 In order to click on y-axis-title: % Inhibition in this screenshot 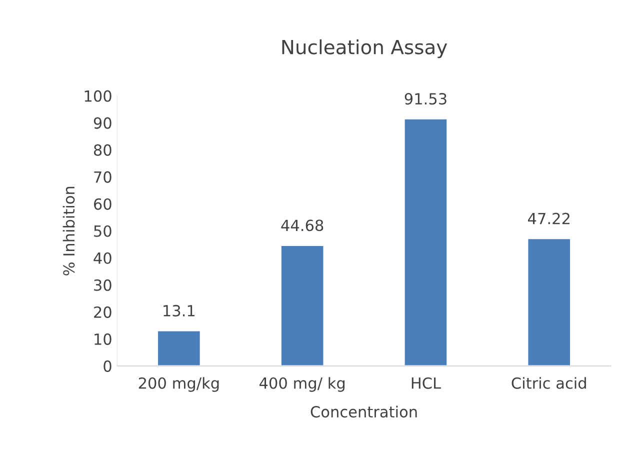, I will do `click(68, 231)`.